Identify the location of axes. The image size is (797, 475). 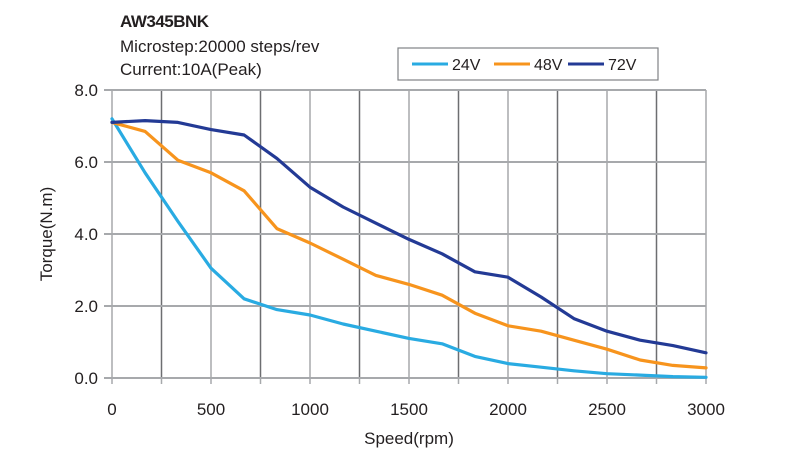
(409, 381).